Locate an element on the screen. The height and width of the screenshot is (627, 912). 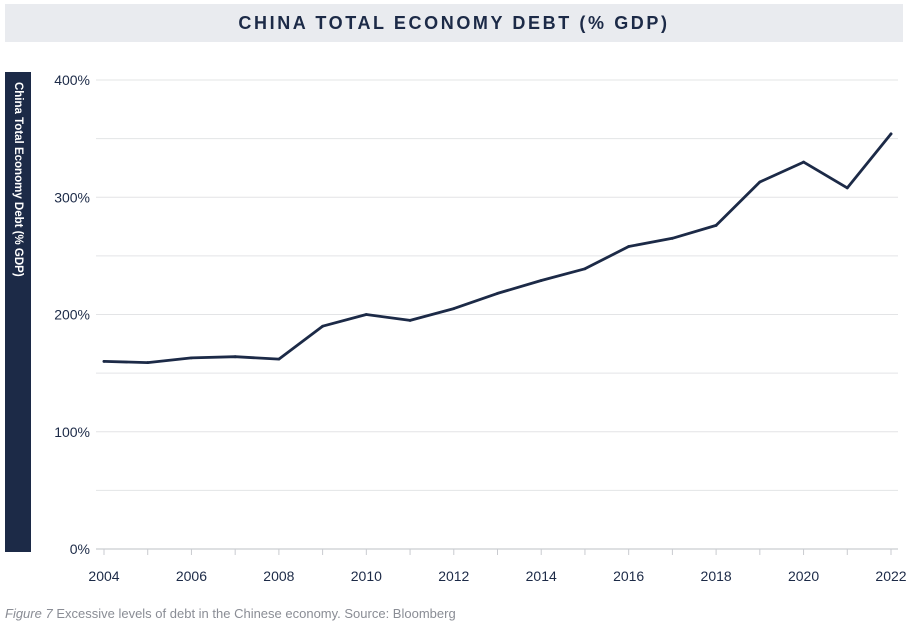
y-tick-label: 300% is located at coordinates (72, 197).